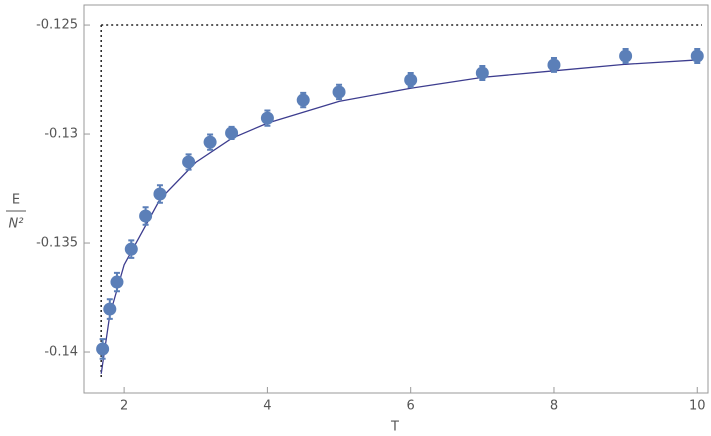 The image size is (711, 436). I want to click on y-tick-label: -0.14, so click(61, 352).